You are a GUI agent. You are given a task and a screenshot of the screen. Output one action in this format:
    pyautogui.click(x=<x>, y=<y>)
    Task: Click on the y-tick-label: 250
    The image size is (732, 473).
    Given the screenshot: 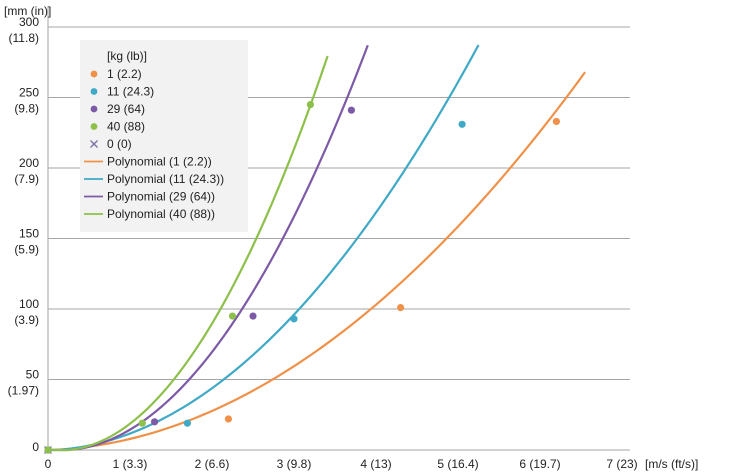 What is the action you would take?
    pyautogui.click(x=29, y=93)
    